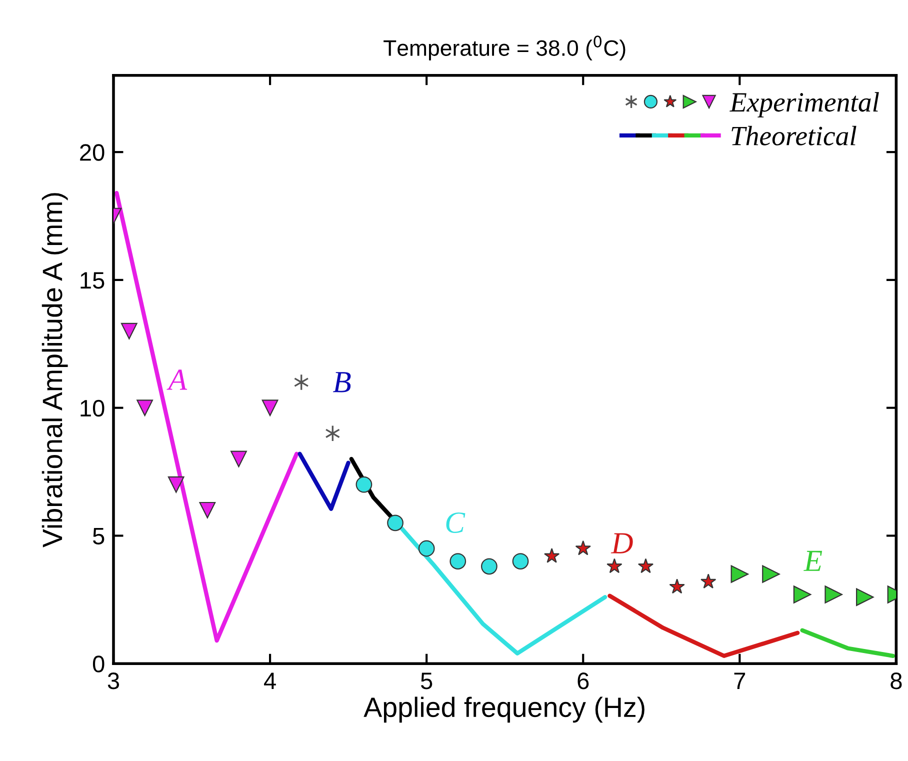  What do you see at coordinates (813, 560) in the screenshot?
I see `annotation: E` at bounding box center [813, 560].